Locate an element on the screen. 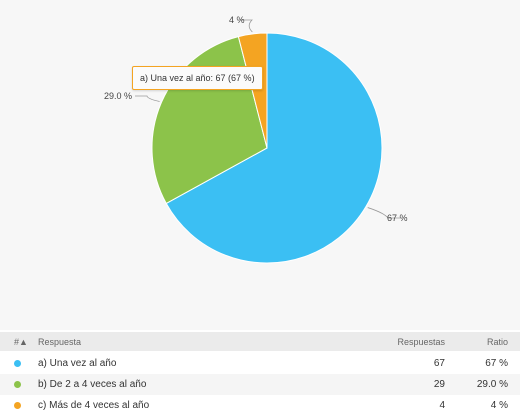 Image resolution: width=520 pixels, height=417 pixels. row-label: b) De 2 a 4 veces al año is located at coordinates (92, 384).